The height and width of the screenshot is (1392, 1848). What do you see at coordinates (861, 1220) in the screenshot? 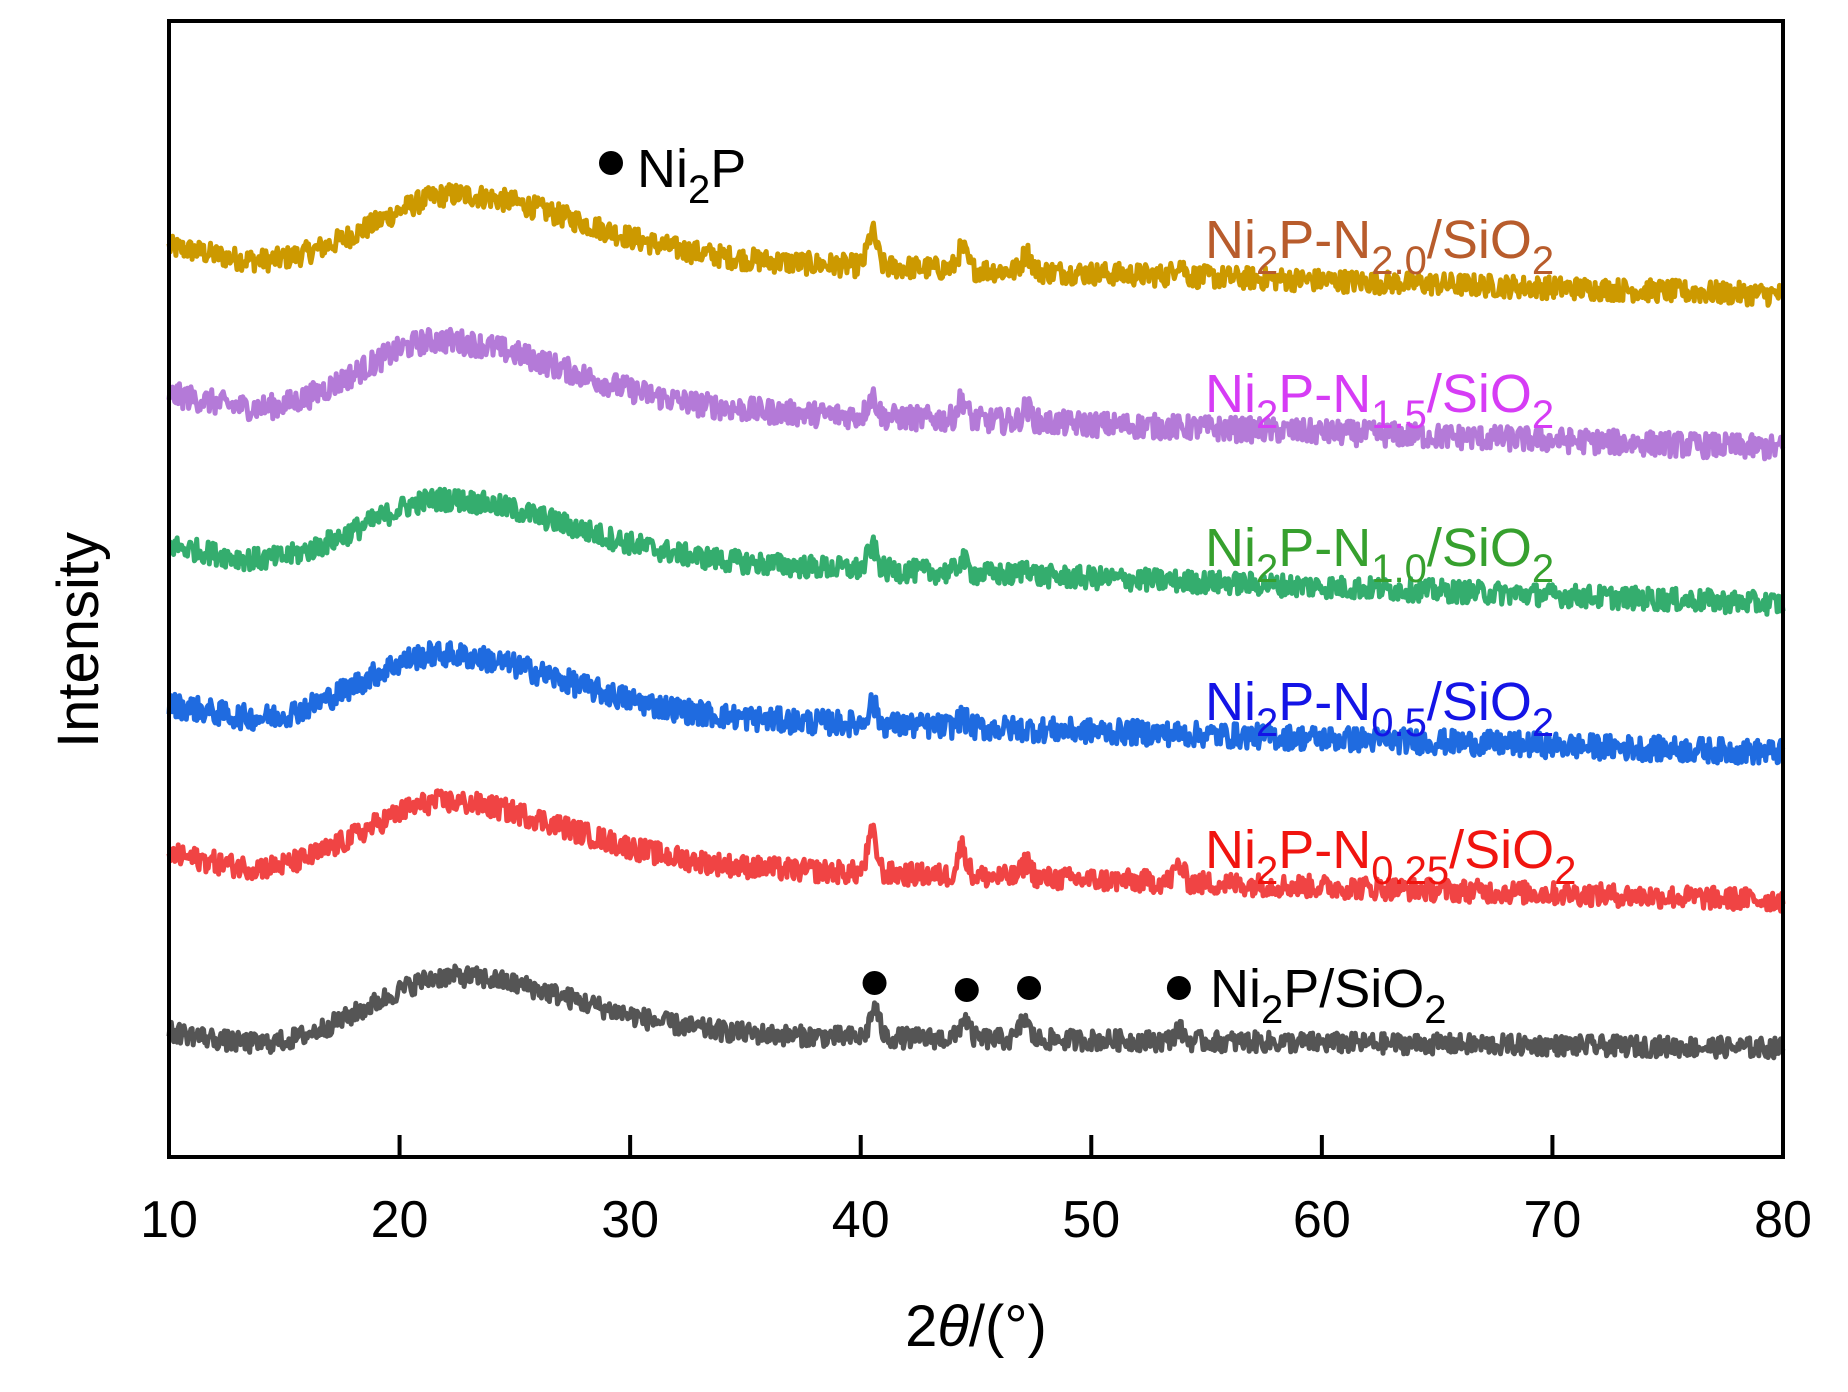
I see `x-tick-label: 40` at bounding box center [861, 1220].